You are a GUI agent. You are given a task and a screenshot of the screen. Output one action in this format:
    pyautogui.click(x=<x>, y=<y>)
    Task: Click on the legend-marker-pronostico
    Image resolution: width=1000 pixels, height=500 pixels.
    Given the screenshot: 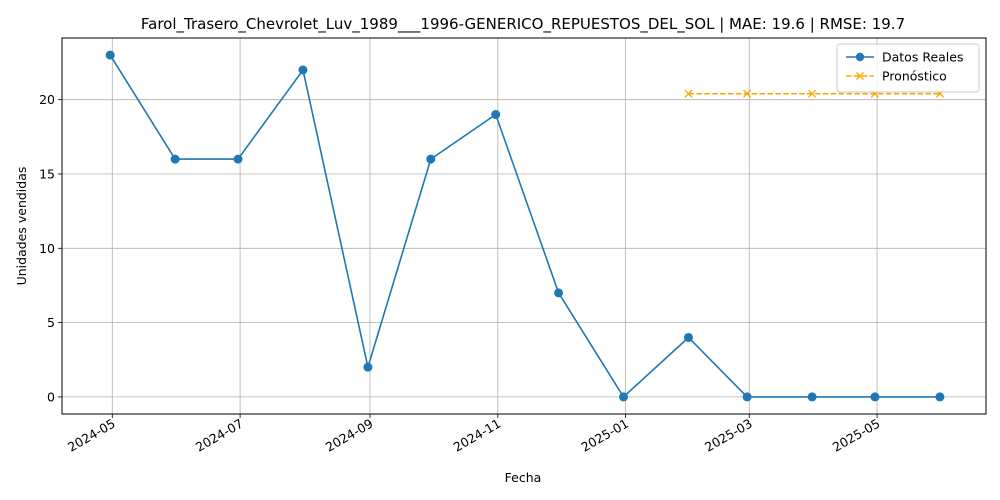 What is the action you would take?
    pyautogui.click(x=860, y=76)
    